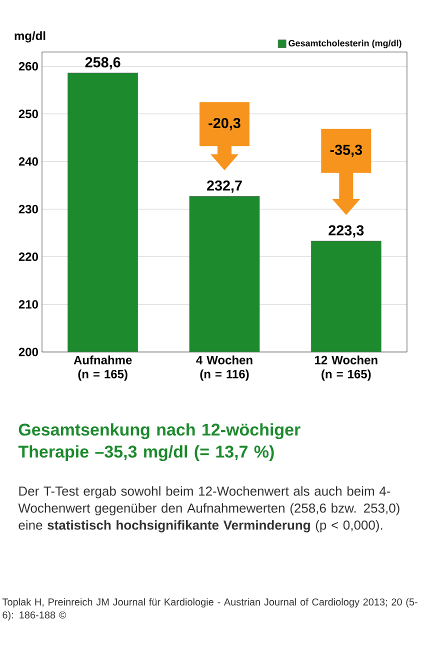  I want to click on x-tick-label: Aufnahme (n = 165), so click(103, 368).